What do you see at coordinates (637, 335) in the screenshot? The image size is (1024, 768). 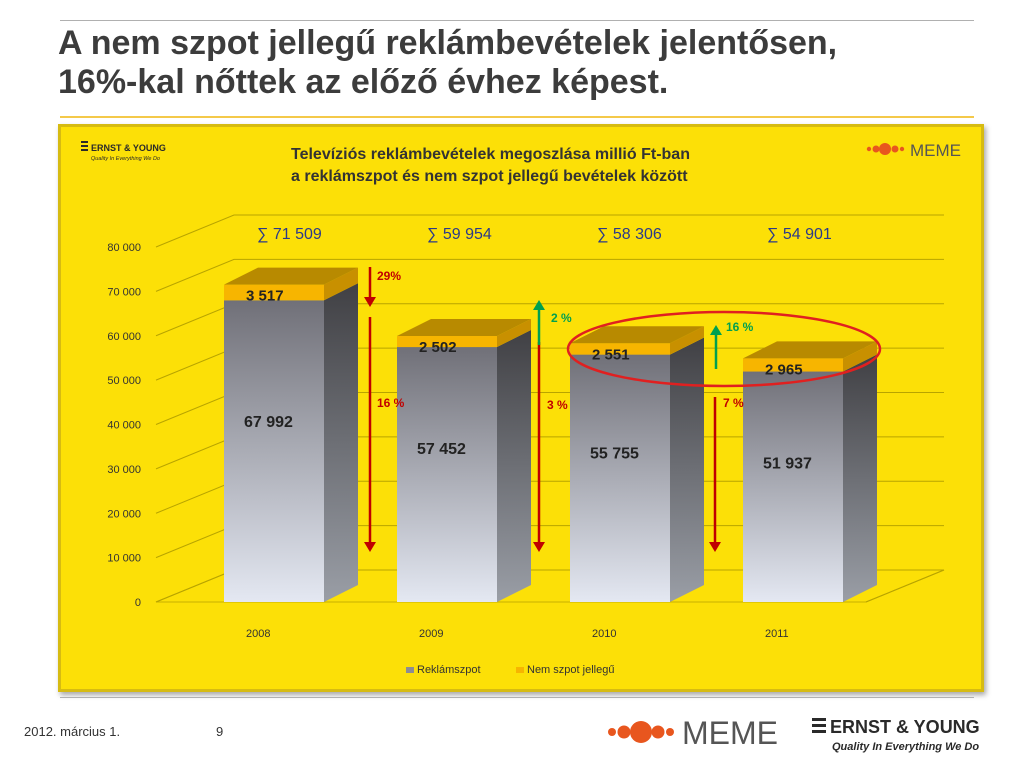 I see `bar-top-2010` at bounding box center [637, 335].